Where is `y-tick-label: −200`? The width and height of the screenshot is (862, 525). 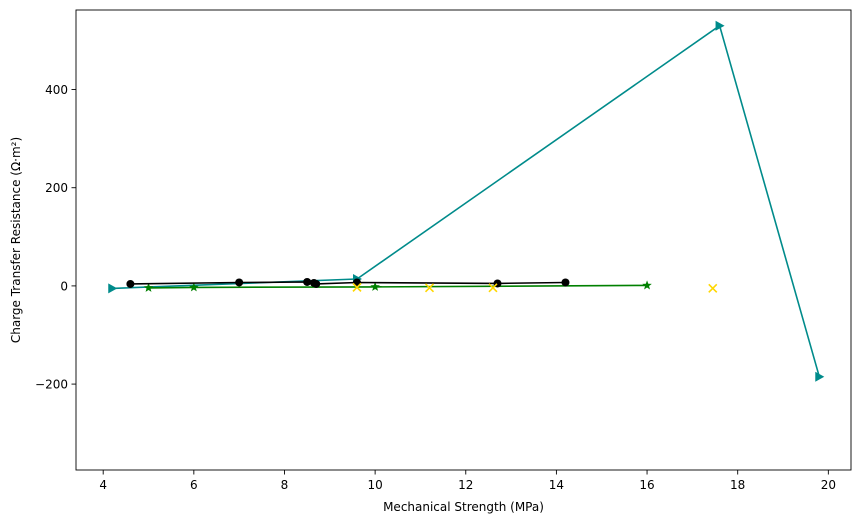 y-tick-label: −200 is located at coordinates (51, 385).